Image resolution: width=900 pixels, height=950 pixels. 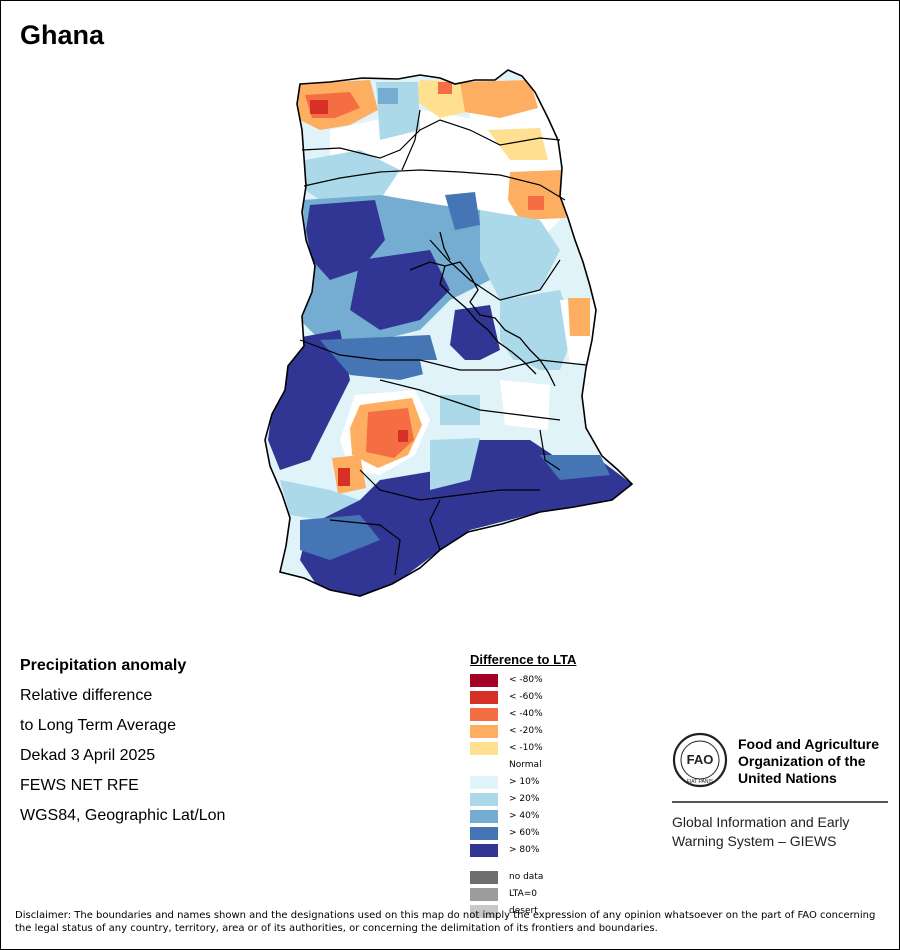 I want to click on legend-label: < -60%, so click(x=526, y=697).